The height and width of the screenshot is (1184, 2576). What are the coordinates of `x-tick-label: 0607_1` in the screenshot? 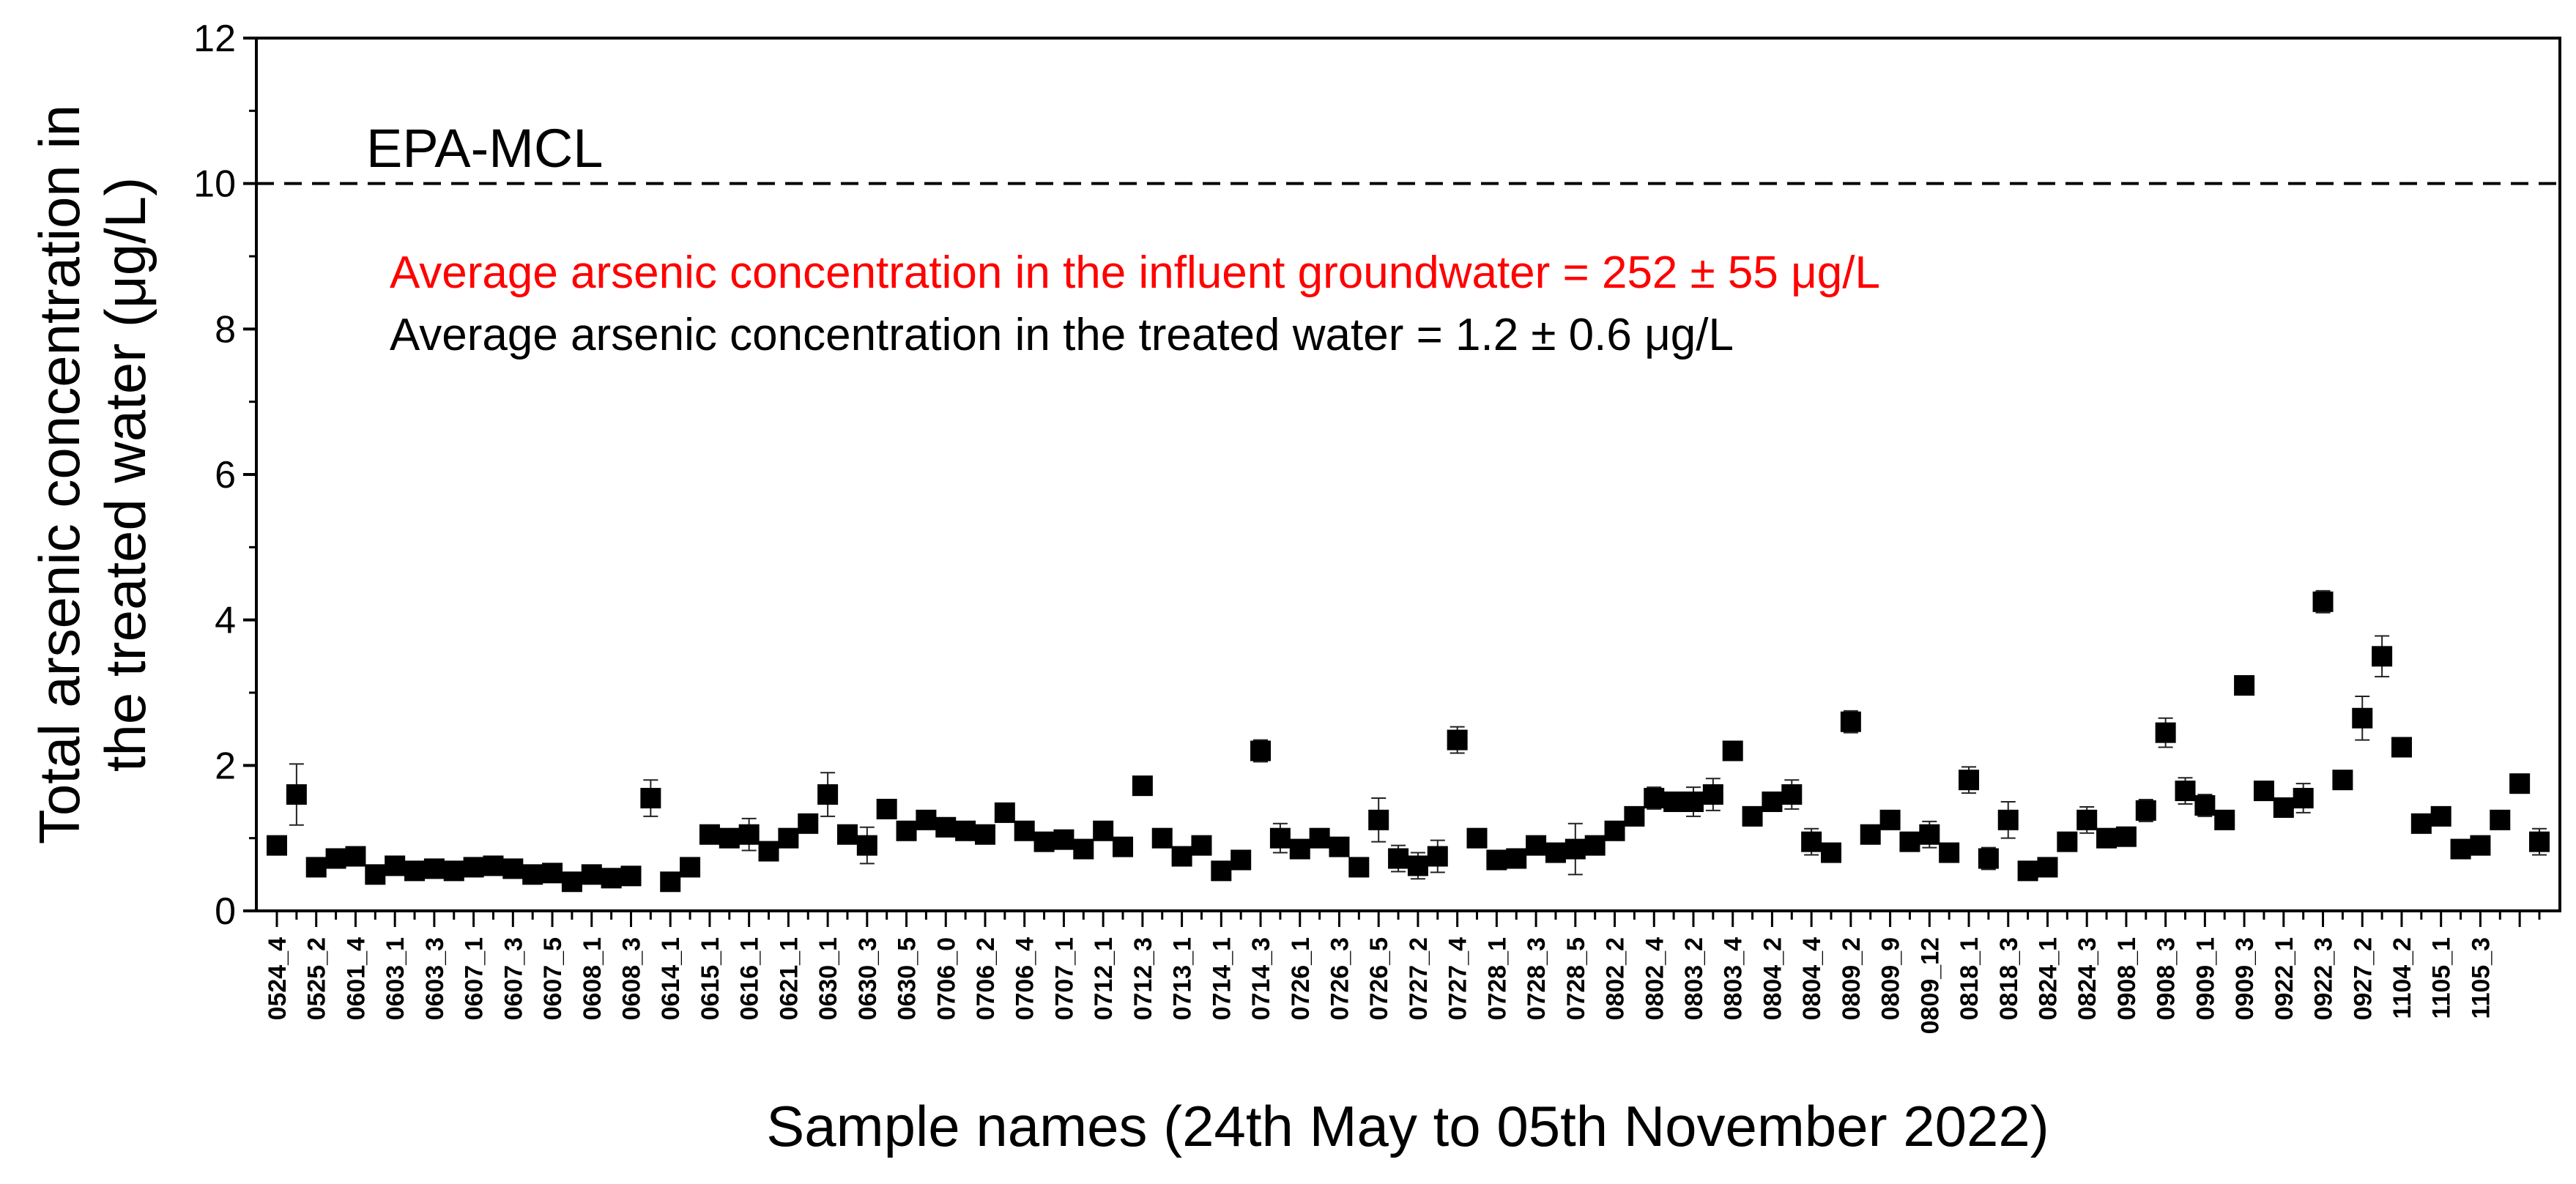 It's located at (475, 978).